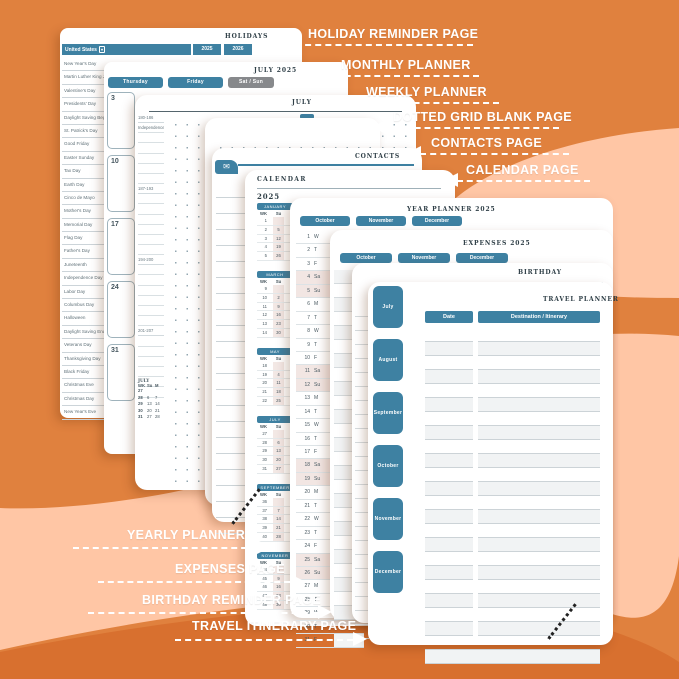  What do you see at coordinates (317, 479) in the screenshot?
I see `day-row: 19 Su` at bounding box center [317, 479].